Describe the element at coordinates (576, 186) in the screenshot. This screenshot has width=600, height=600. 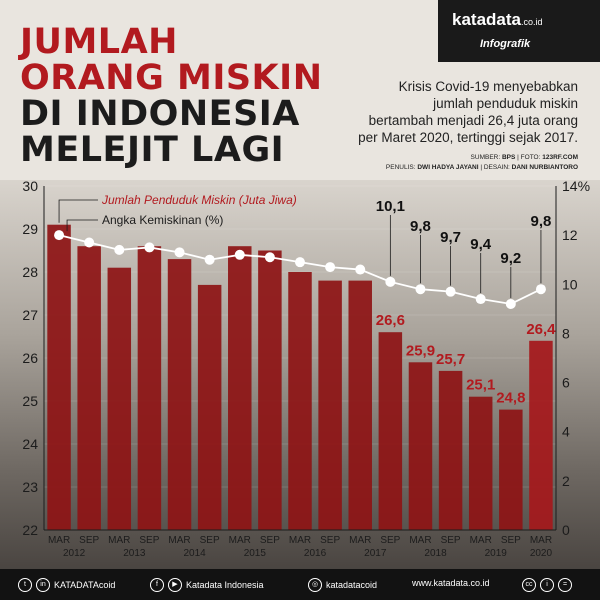
I see `y-right-tick-label: 14%` at that location.